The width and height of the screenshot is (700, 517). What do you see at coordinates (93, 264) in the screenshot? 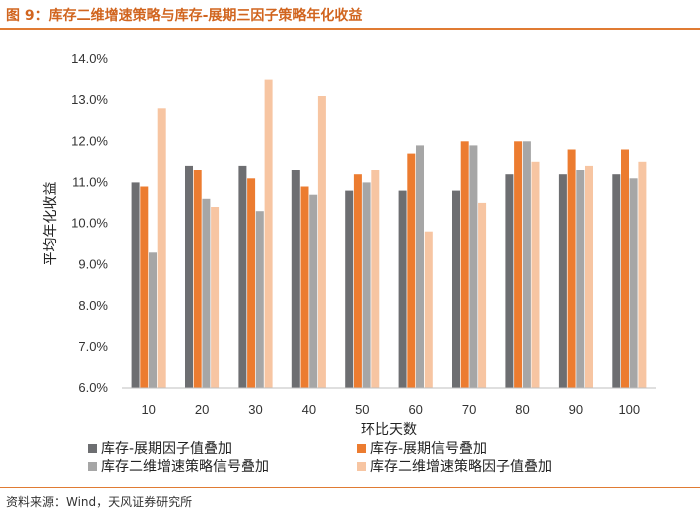
I see `y-tick-label: 9.0%` at bounding box center [93, 264].